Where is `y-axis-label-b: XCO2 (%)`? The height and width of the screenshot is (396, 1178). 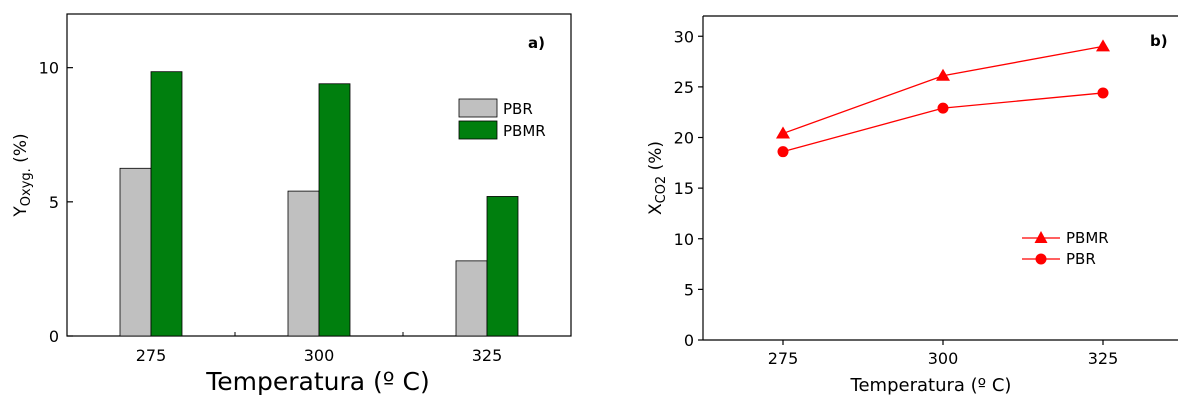
y-axis-label-b: XCO2 (%) is located at coordinates (657, 178).